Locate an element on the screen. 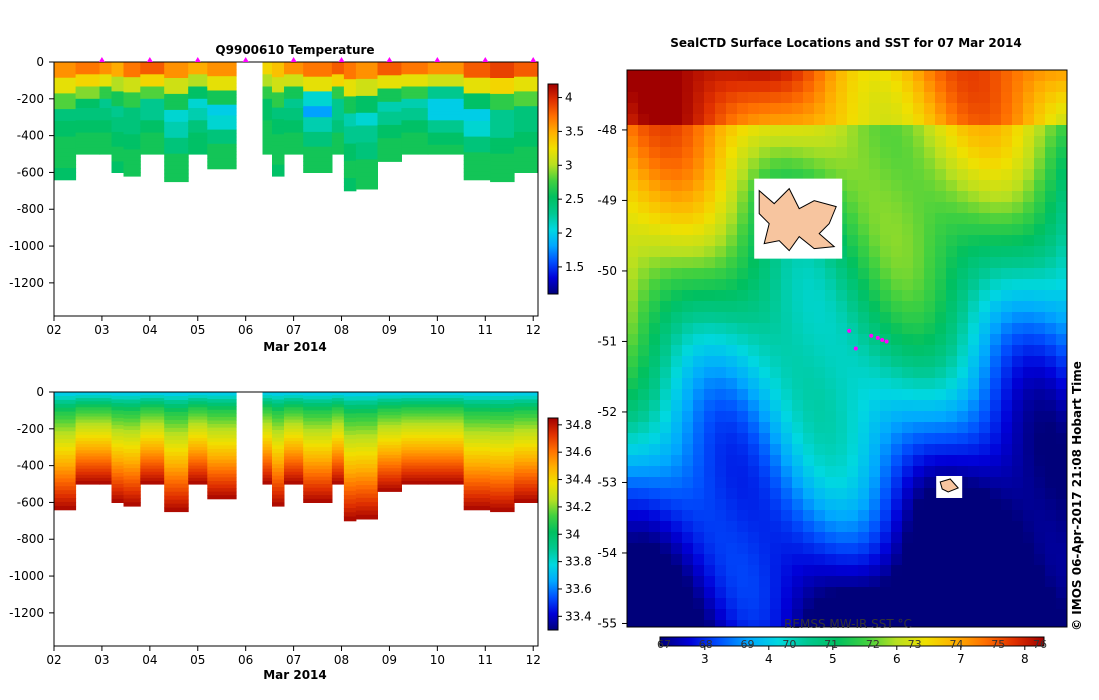  profile-marker is located at coordinates (437, 59).